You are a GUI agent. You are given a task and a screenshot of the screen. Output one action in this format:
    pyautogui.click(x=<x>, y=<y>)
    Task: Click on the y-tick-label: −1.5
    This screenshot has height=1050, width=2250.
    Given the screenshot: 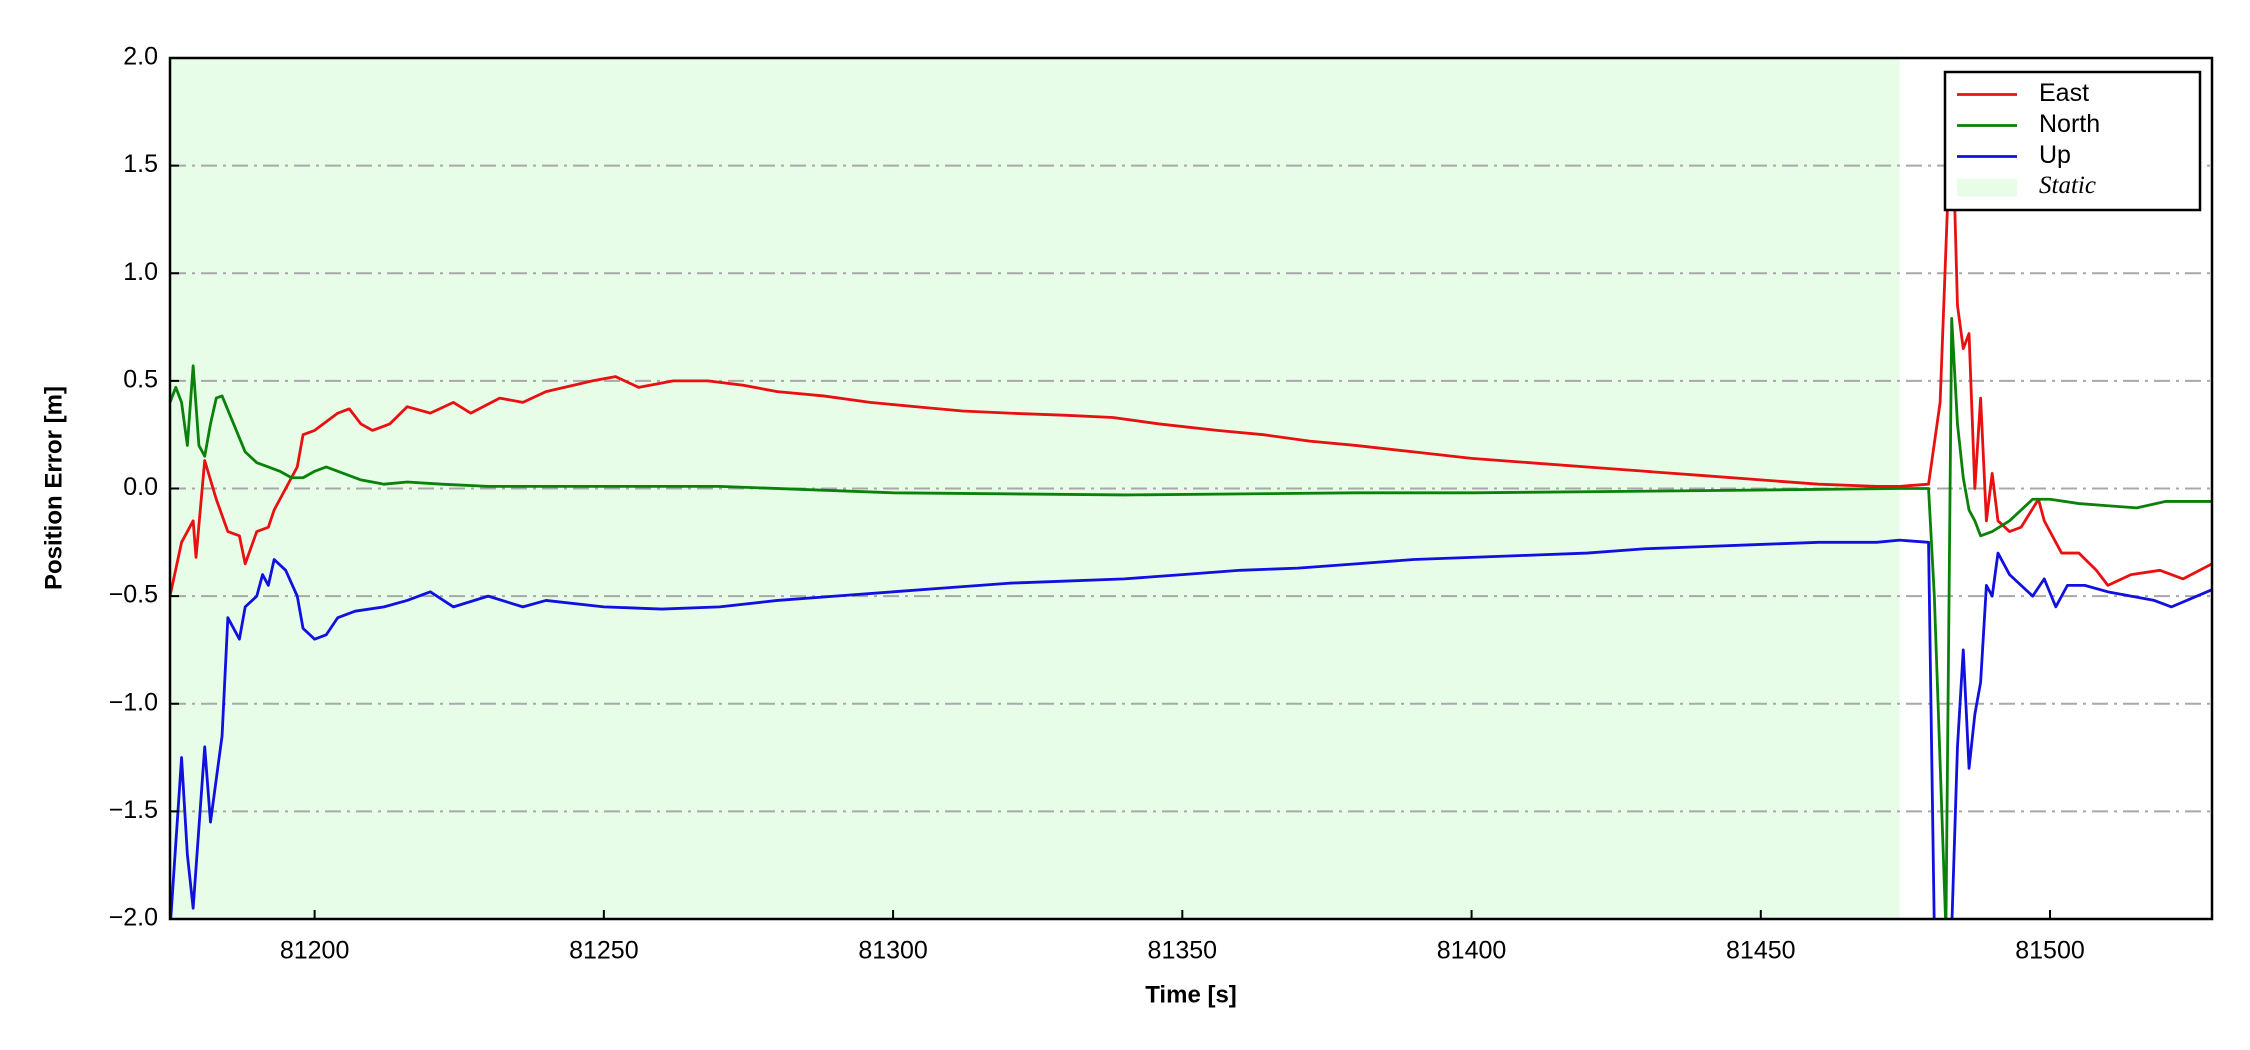 What is the action you would take?
    pyautogui.click(x=133, y=810)
    